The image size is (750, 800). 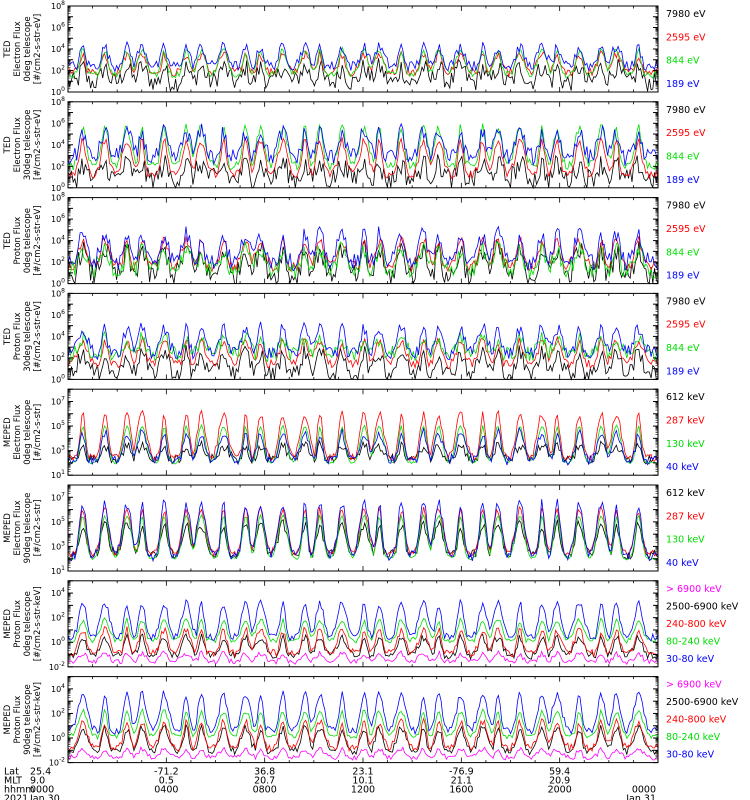 I want to click on series-line-80-240-keV, so click(x=363, y=724).